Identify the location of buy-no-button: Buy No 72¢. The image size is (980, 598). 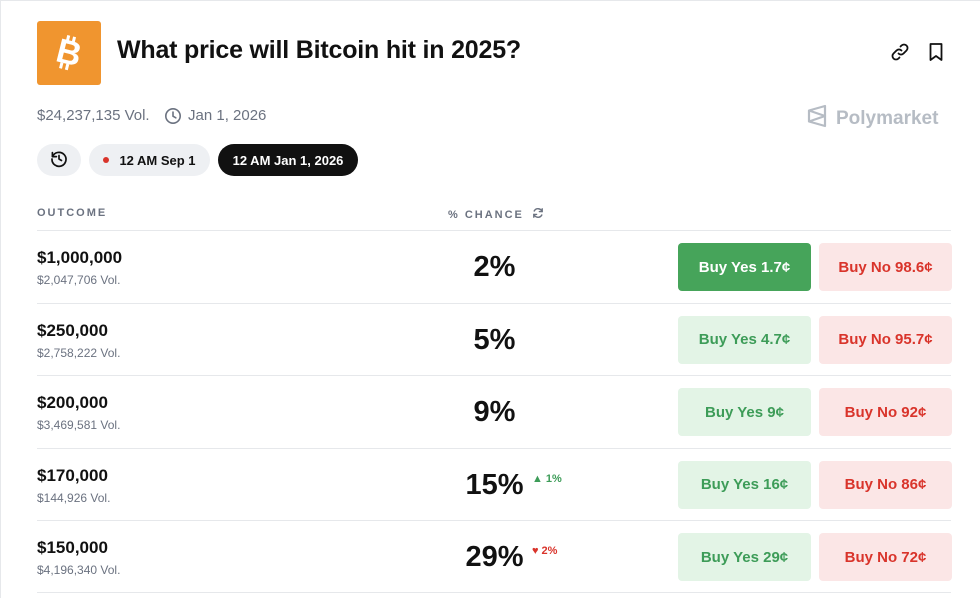
(885, 557).